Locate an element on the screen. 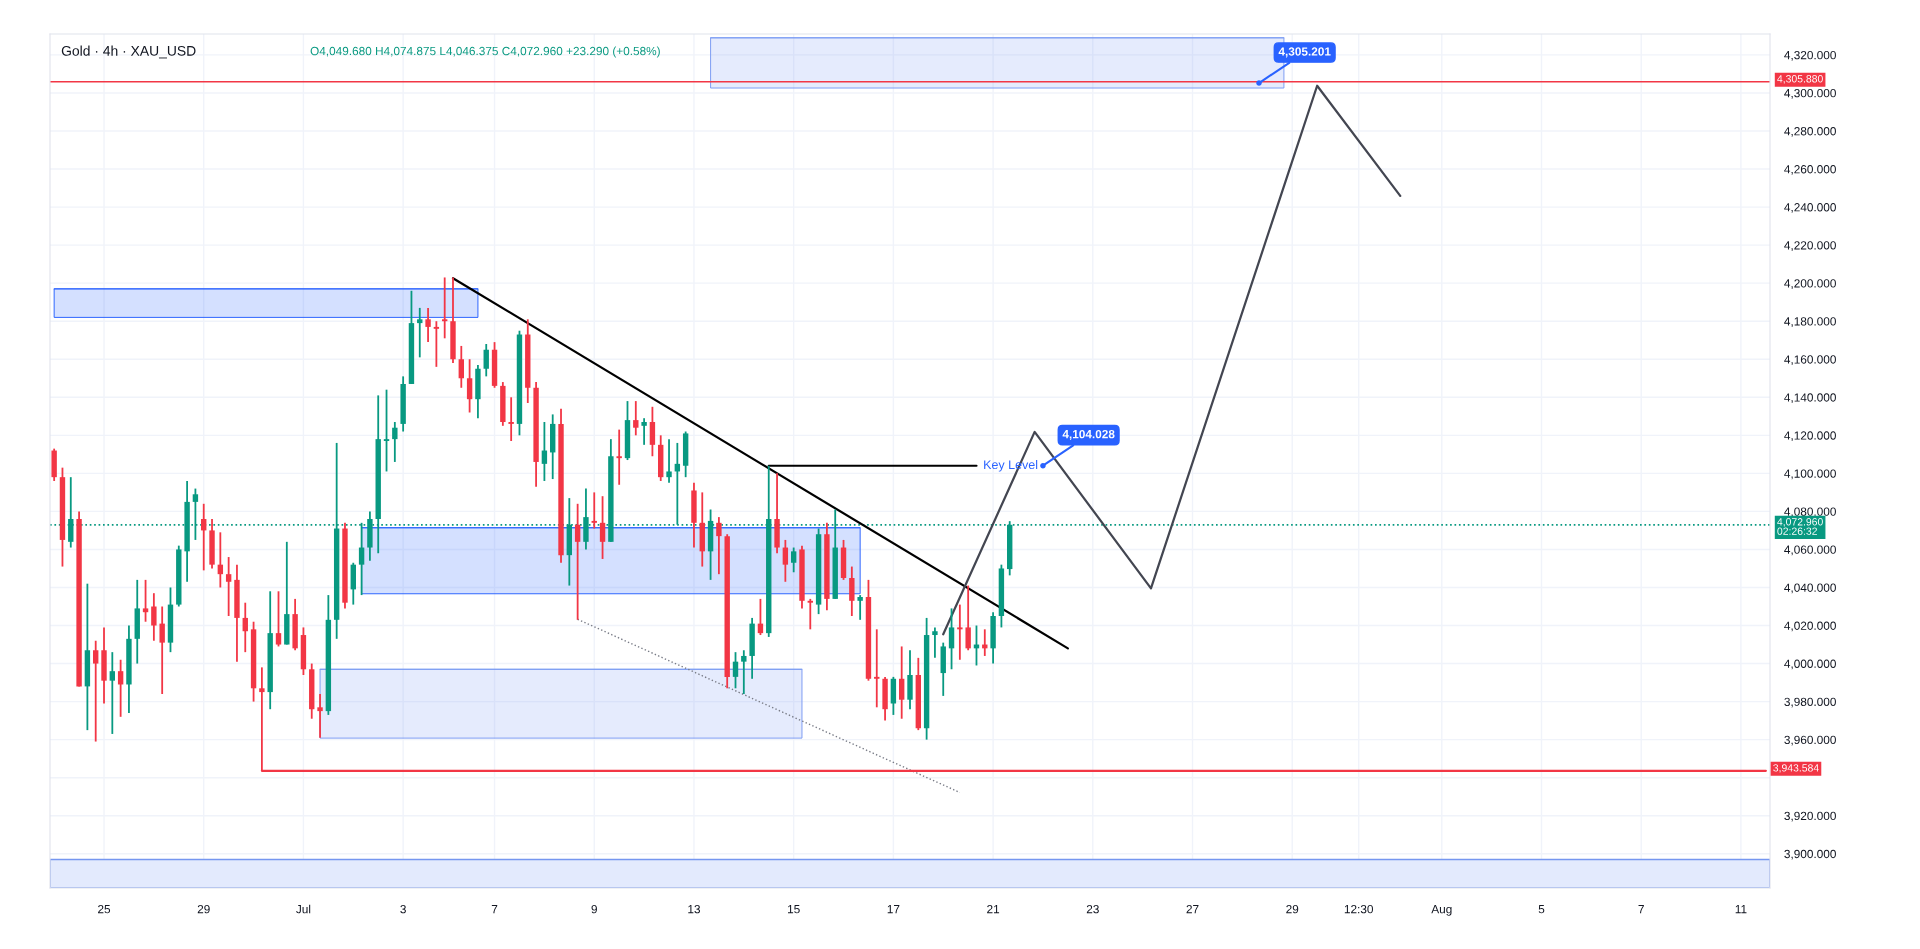 This screenshot has width=1920, height=949. x-tick-label: 13 is located at coordinates (694, 909).